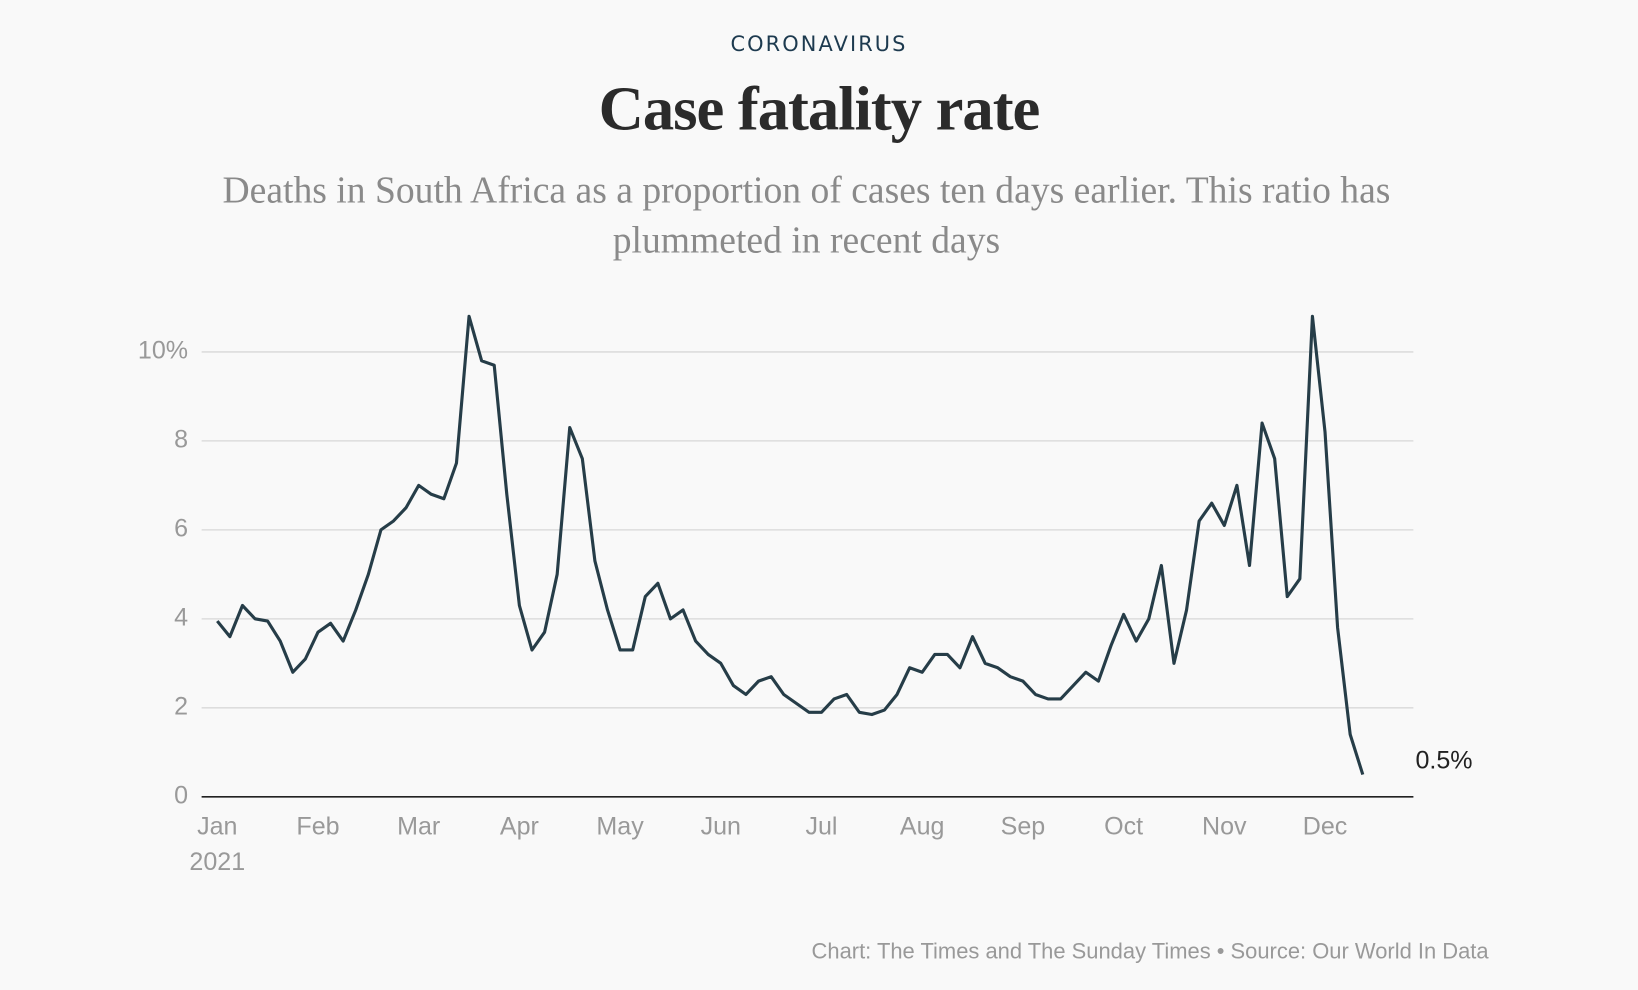  What do you see at coordinates (1224, 827) in the screenshot?
I see `x-tick-label: Nov` at bounding box center [1224, 827].